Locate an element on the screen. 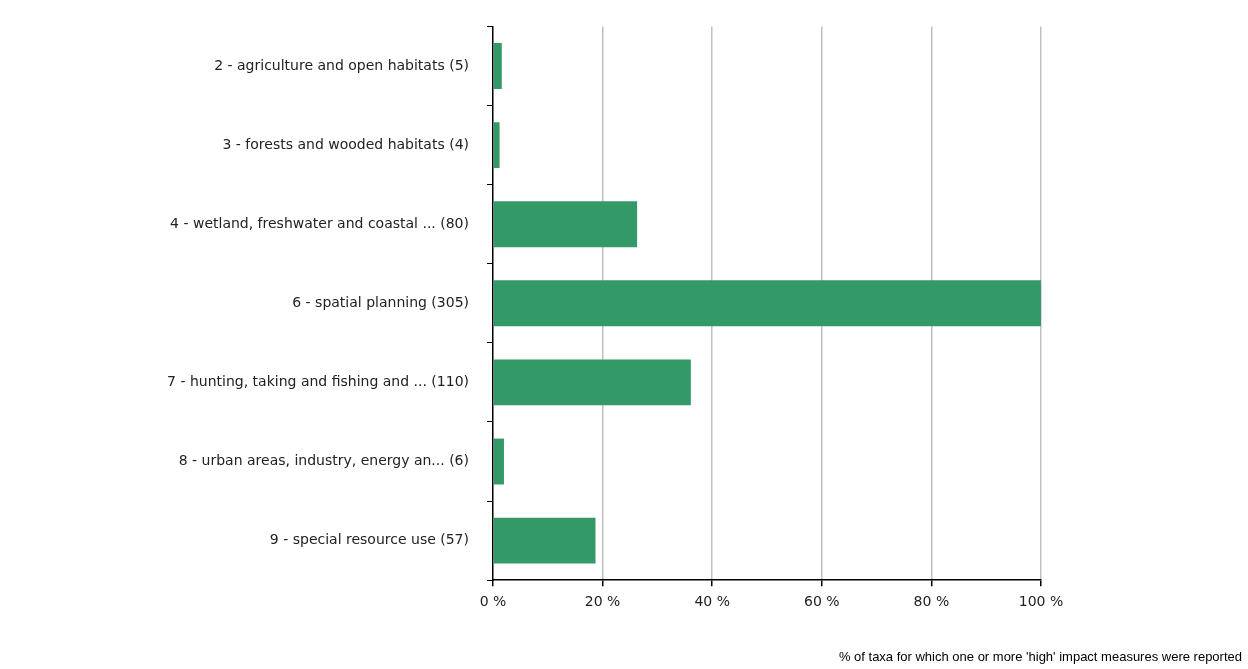 The width and height of the screenshot is (1248, 669). x-tick-label: 20 % is located at coordinates (602, 601).